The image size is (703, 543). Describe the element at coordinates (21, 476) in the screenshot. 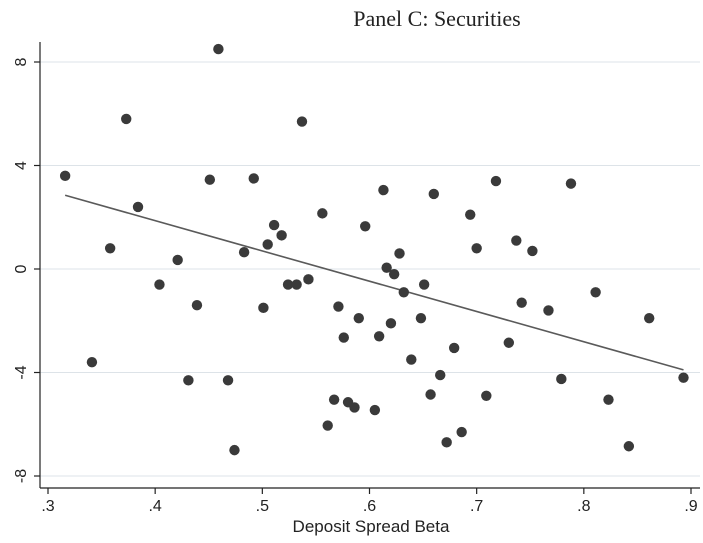

I see `y-tick-label-0: -8` at that location.